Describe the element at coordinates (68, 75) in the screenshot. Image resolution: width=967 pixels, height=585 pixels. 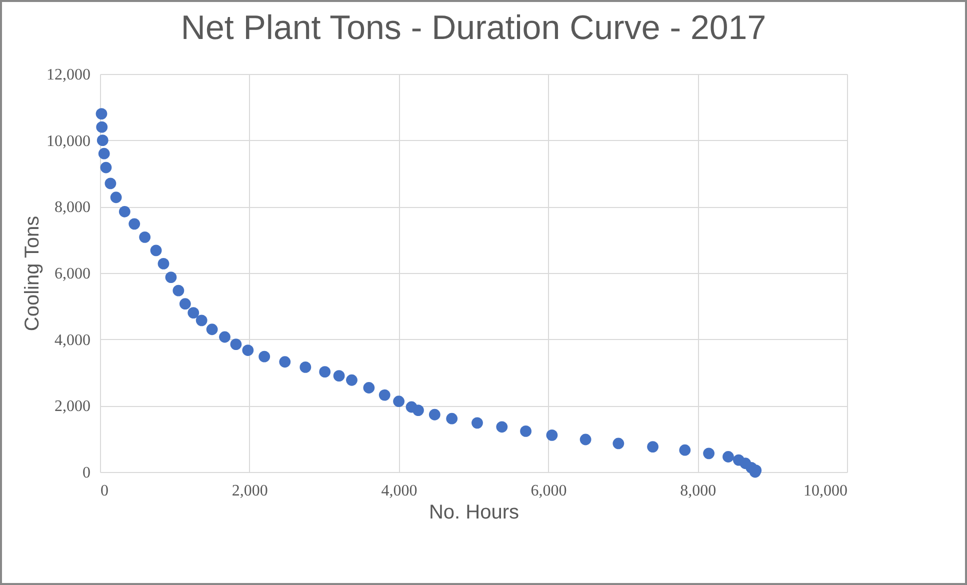
I see `y-tick-label: 12,000` at that location.